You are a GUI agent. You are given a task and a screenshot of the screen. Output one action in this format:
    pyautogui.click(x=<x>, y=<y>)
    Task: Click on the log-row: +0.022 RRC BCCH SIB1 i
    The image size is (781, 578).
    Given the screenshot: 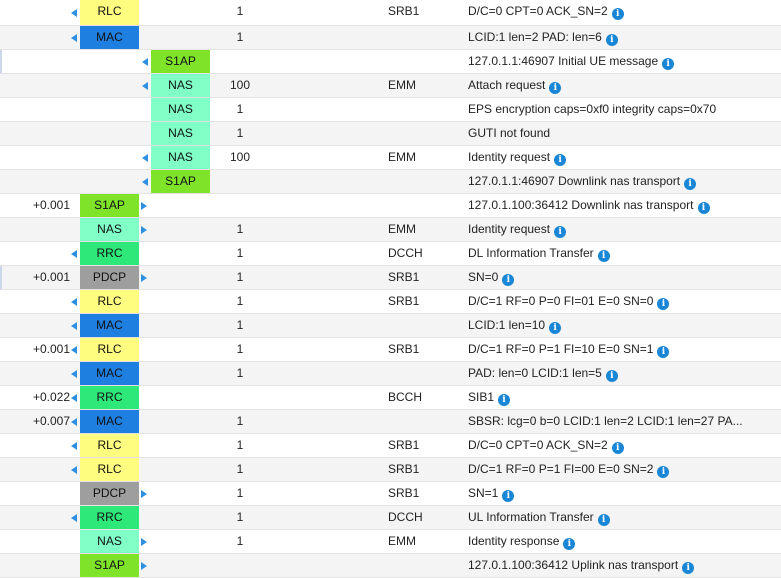 What is the action you would take?
    pyautogui.click(x=390, y=398)
    